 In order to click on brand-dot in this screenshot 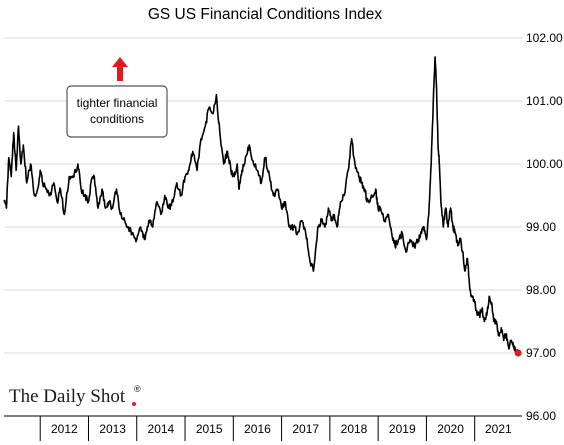, I will do `click(134, 404)`.